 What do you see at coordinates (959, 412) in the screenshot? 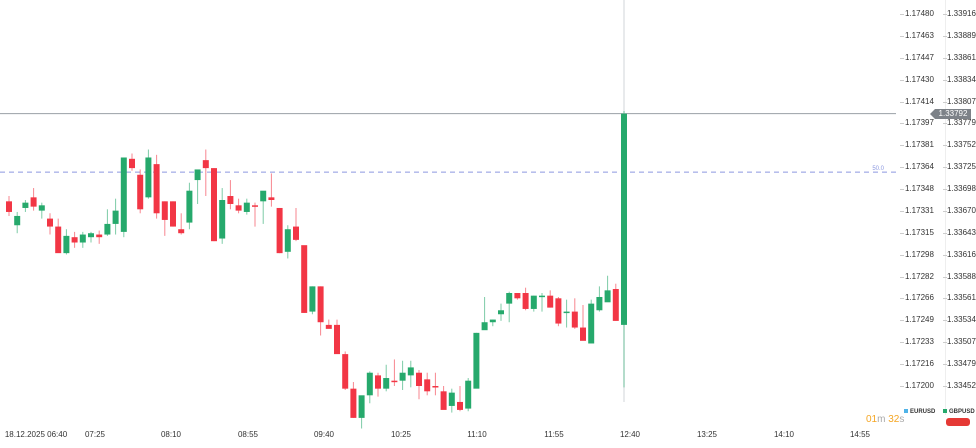
I see `legend-gbpusd: GBPUSD` at bounding box center [959, 412].